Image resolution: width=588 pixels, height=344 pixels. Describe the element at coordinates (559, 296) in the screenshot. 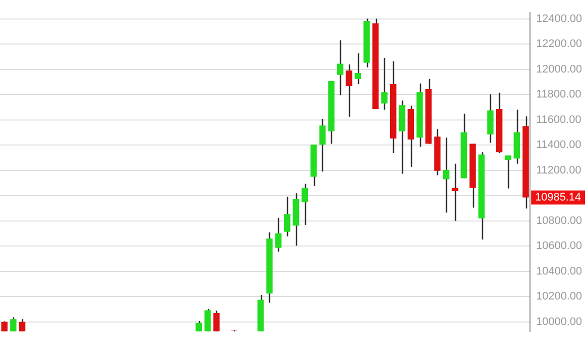

I see `y-tick-label: 10200.00` at that location.